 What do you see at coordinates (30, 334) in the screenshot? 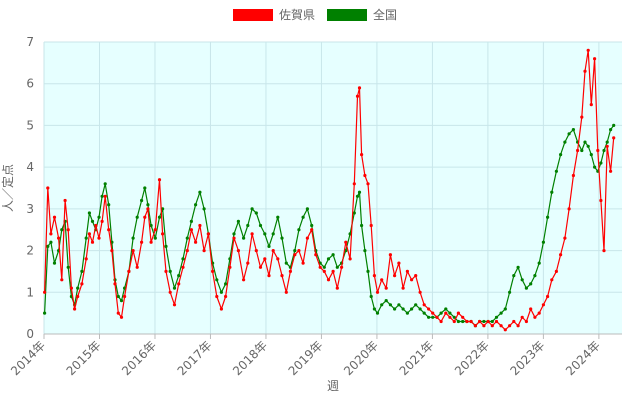
I see `y-tick-label: 0` at bounding box center [30, 334].